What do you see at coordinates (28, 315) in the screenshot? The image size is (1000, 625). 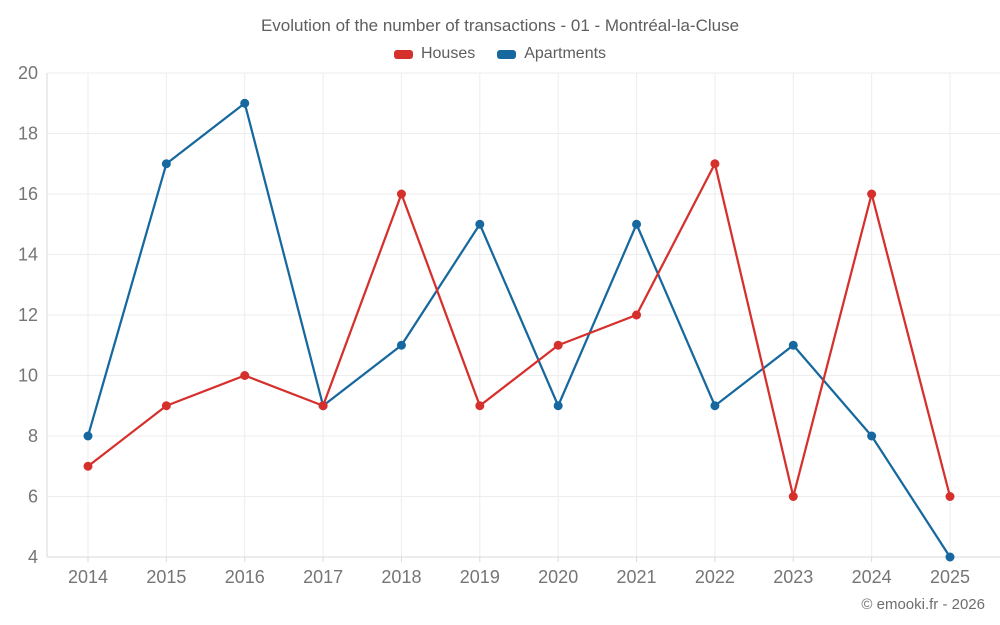 I see `y-axis-tick-label: 12` at bounding box center [28, 315].